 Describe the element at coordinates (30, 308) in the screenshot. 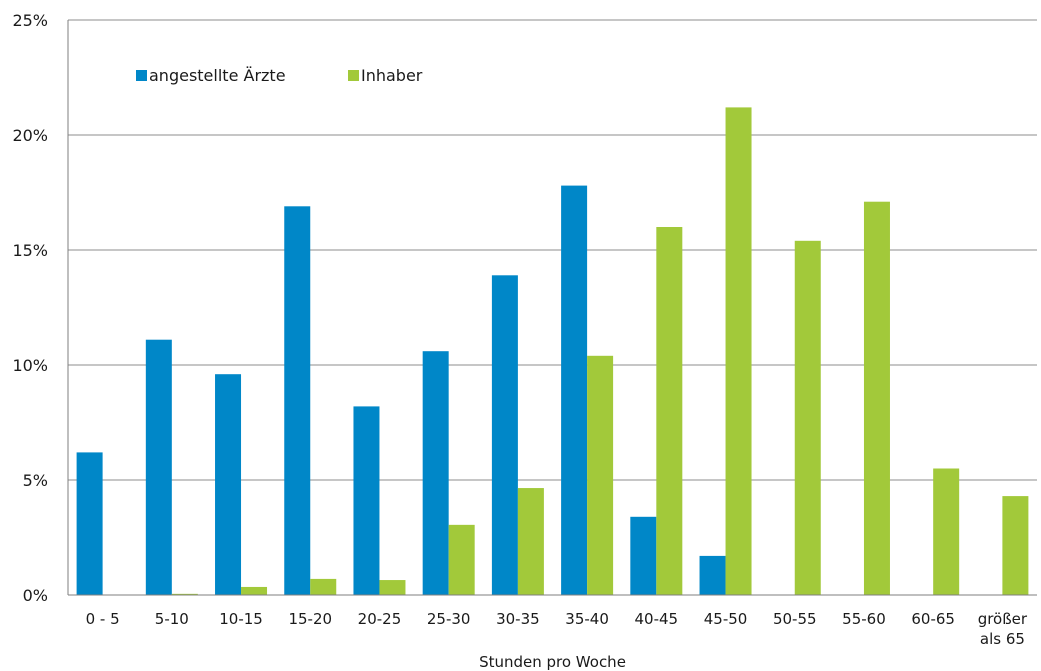

I see `y-axis-ticks: 0% 5% 10% 15% 20% 25%` at that location.